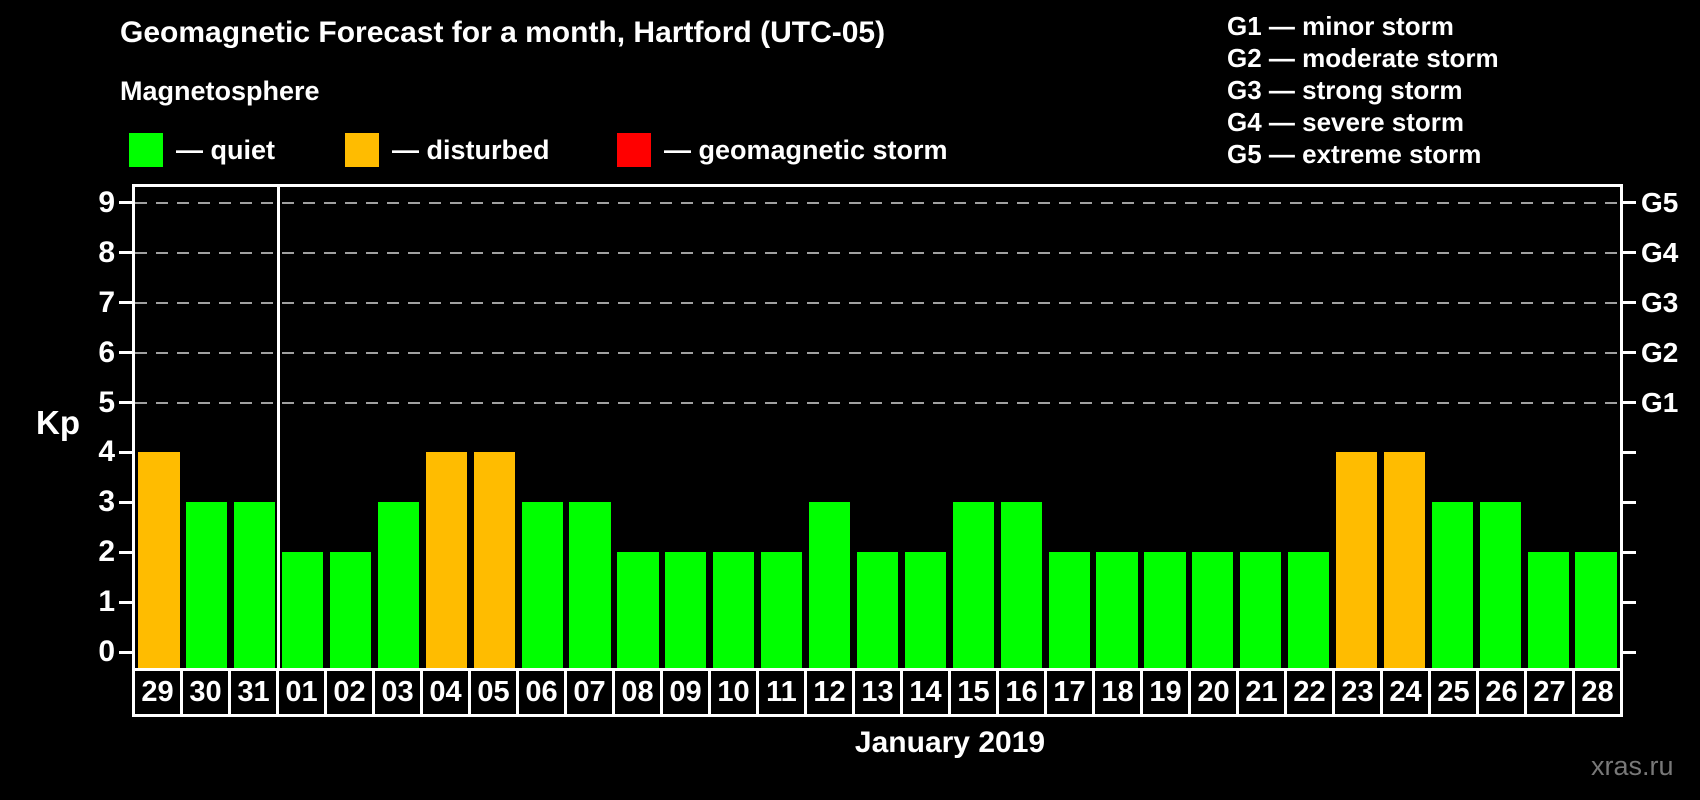  What do you see at coordinates (543, 692) in the screenshot?
I see `day-label-06: 06` at bounding box center [543, 692].